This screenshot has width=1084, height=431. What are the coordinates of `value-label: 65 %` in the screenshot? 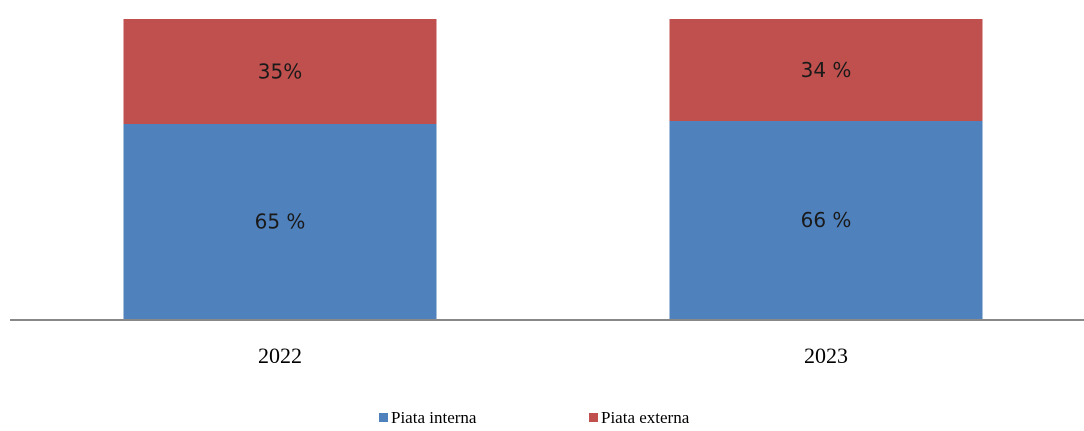 It's located at (280, 222).